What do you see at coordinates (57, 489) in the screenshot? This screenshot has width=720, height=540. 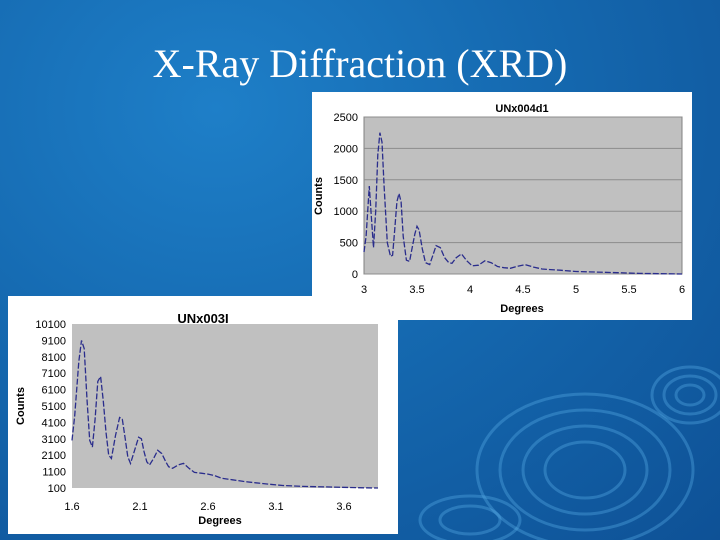 I see `y-tick-label: 100` at bounding box center [57, 489].